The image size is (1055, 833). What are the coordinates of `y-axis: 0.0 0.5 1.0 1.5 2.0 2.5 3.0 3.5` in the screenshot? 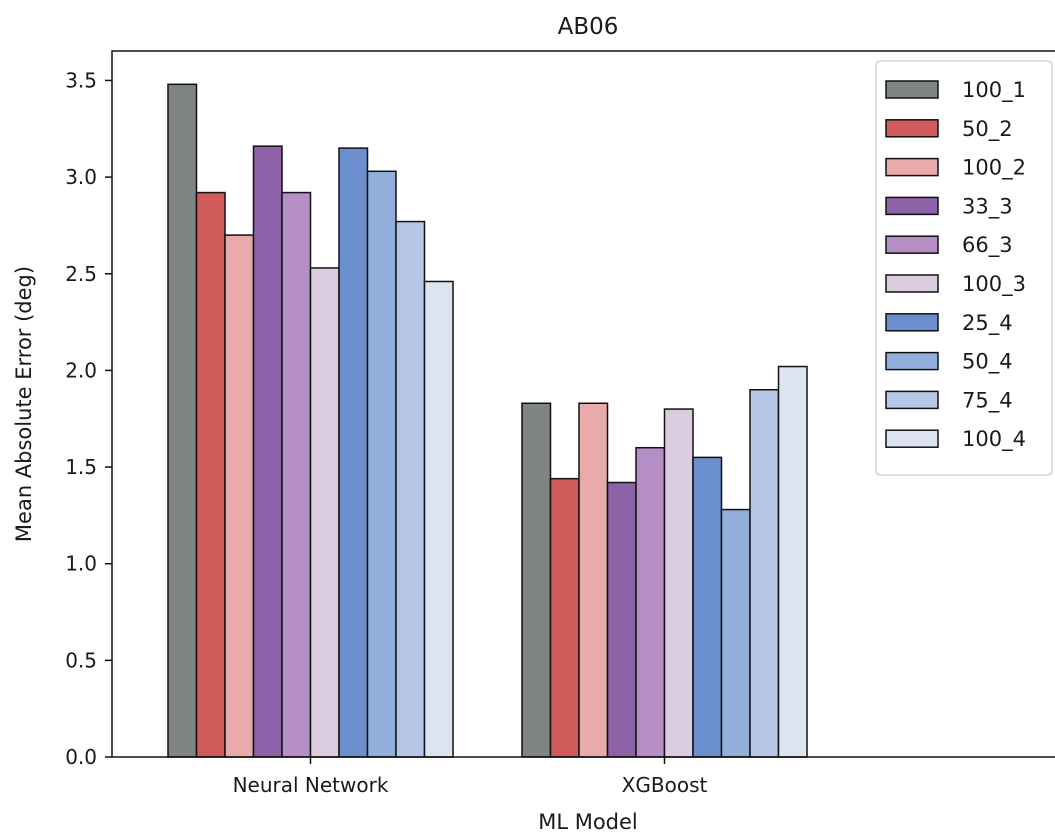 It's located at (88, 418).